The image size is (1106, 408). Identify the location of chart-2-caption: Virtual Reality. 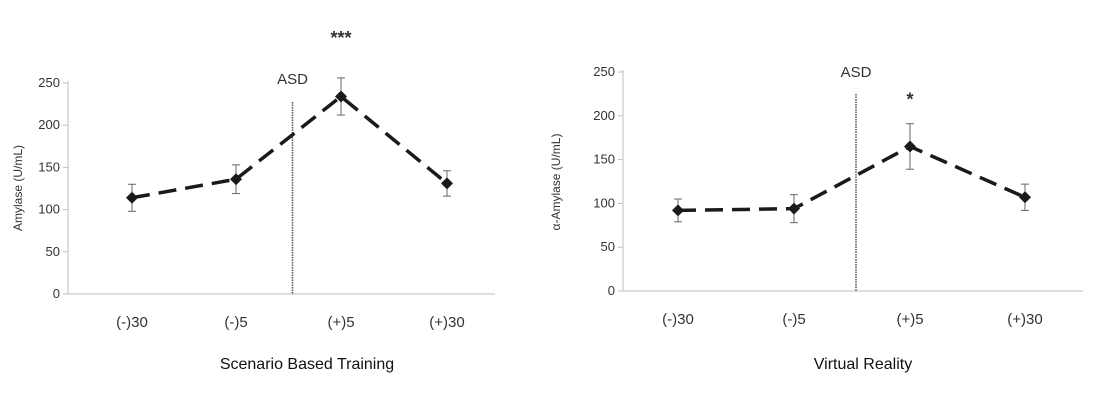
(863, 364).